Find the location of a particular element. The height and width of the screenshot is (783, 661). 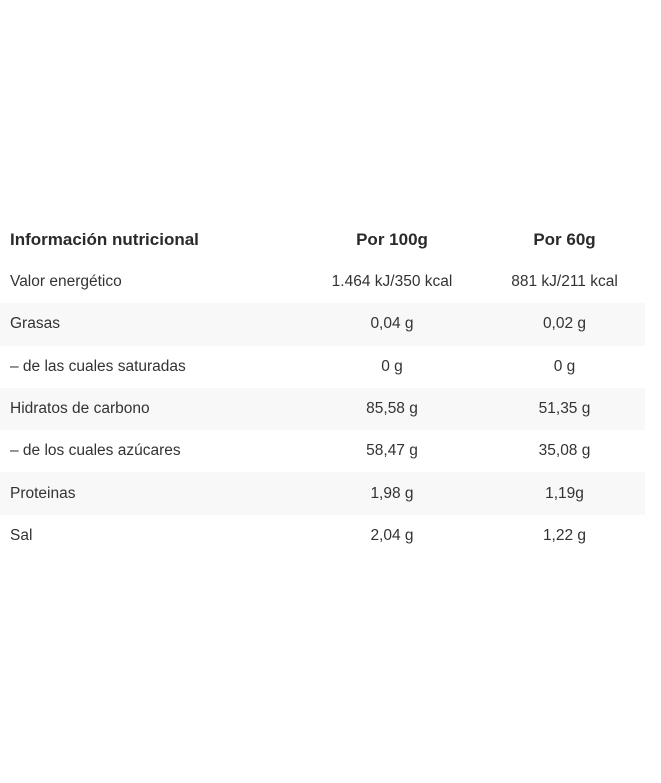

nutrient-name: – de los cuales azúcares is located at coordinates (95, 451).